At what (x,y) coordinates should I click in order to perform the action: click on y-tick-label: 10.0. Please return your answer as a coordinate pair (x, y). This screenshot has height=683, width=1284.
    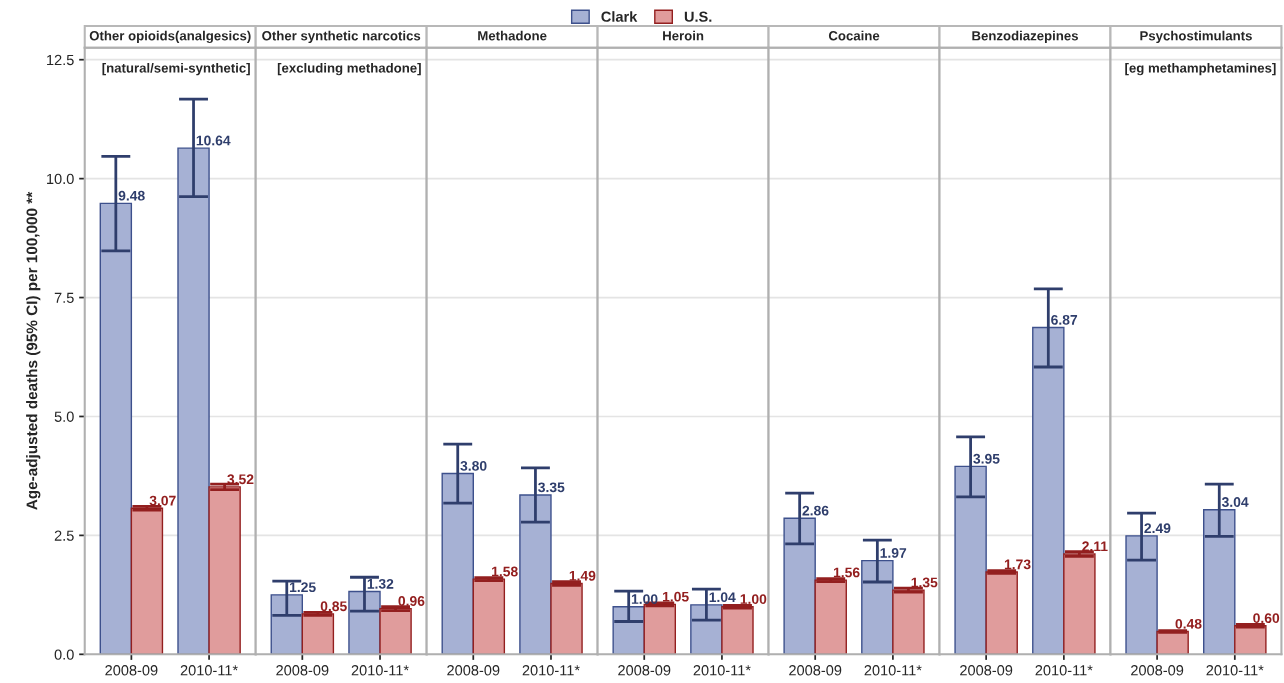
    Looking at the image, I should click on (60, 179).